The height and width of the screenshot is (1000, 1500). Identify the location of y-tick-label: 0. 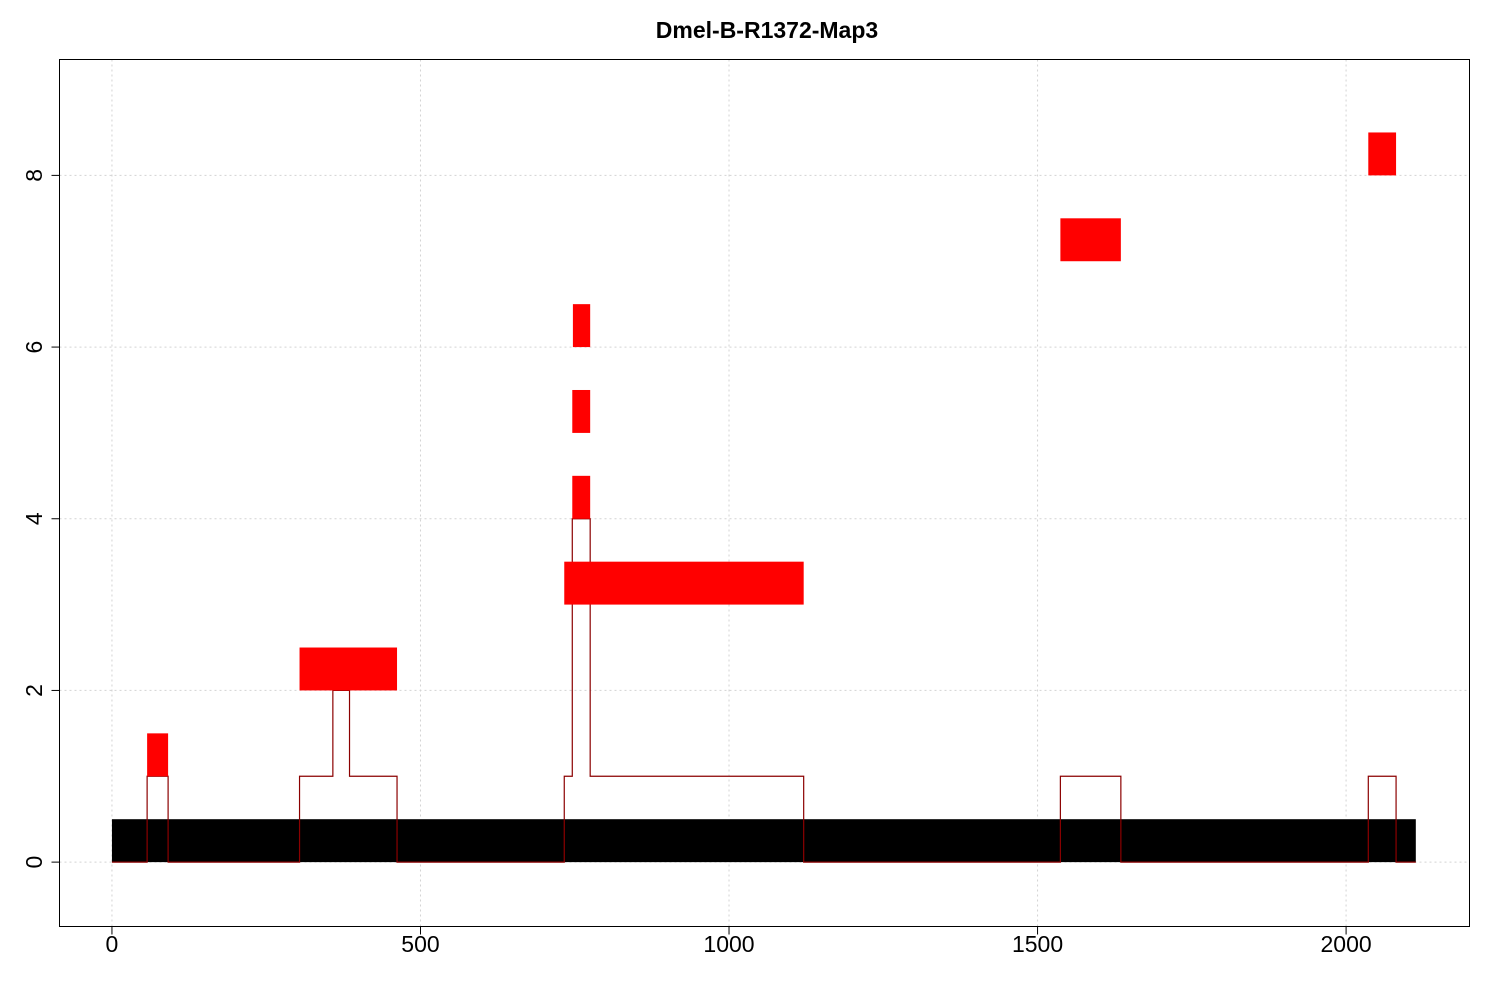
(34, 862).